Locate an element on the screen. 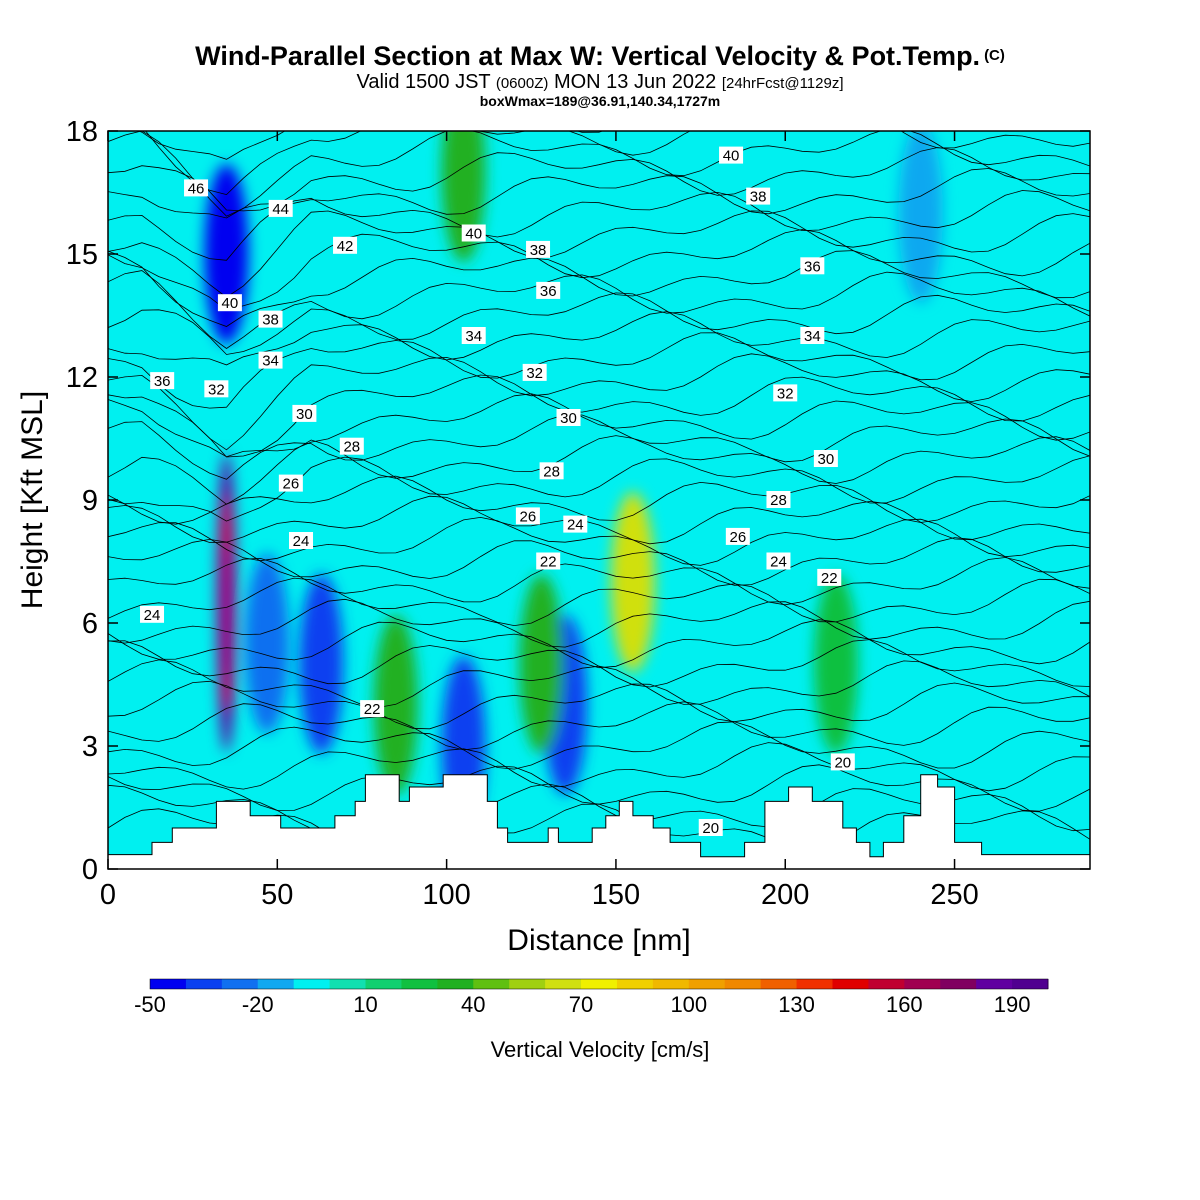 The height and width of the screenshot is (1200, 1200). isentrope-label: 40 is located at coordinates (229, 303).